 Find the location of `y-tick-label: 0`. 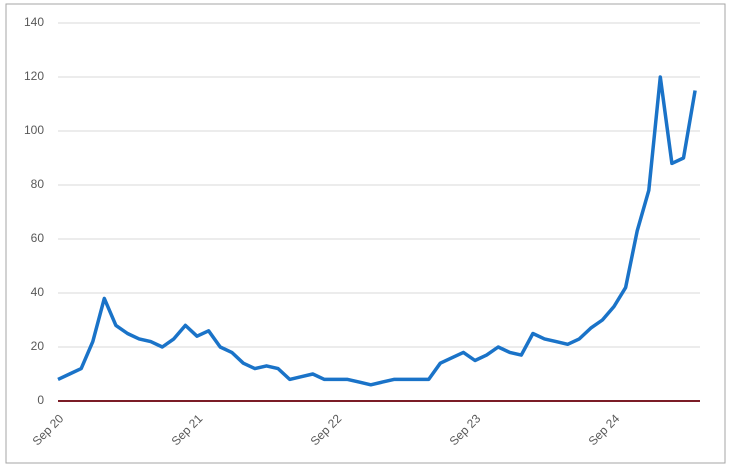

y-tick-label: 0 is located at coordinates (40, 400).